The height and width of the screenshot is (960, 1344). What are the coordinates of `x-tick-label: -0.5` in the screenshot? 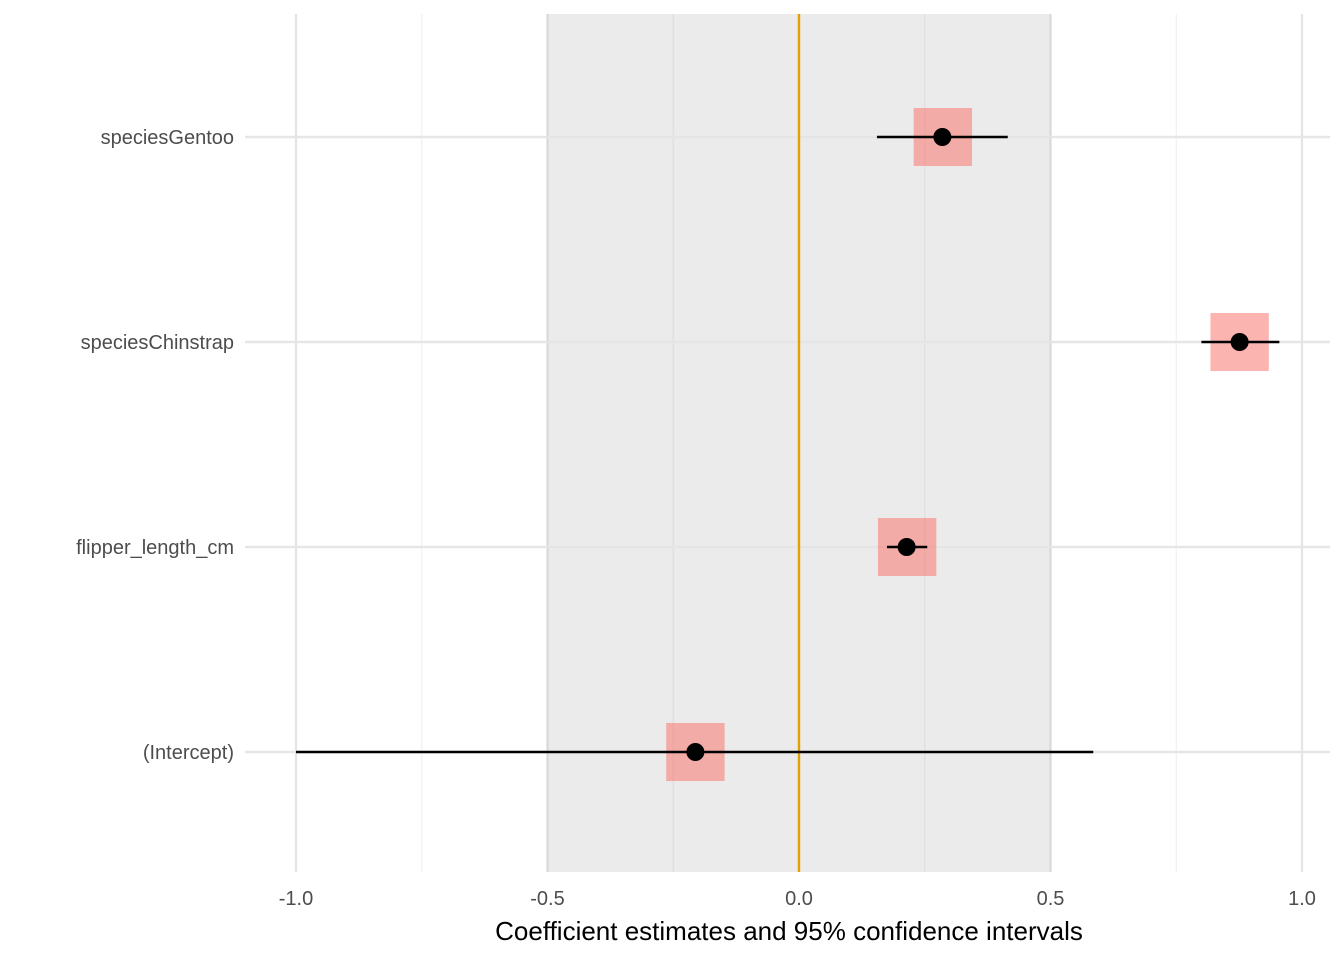 It's located at (547, 899).